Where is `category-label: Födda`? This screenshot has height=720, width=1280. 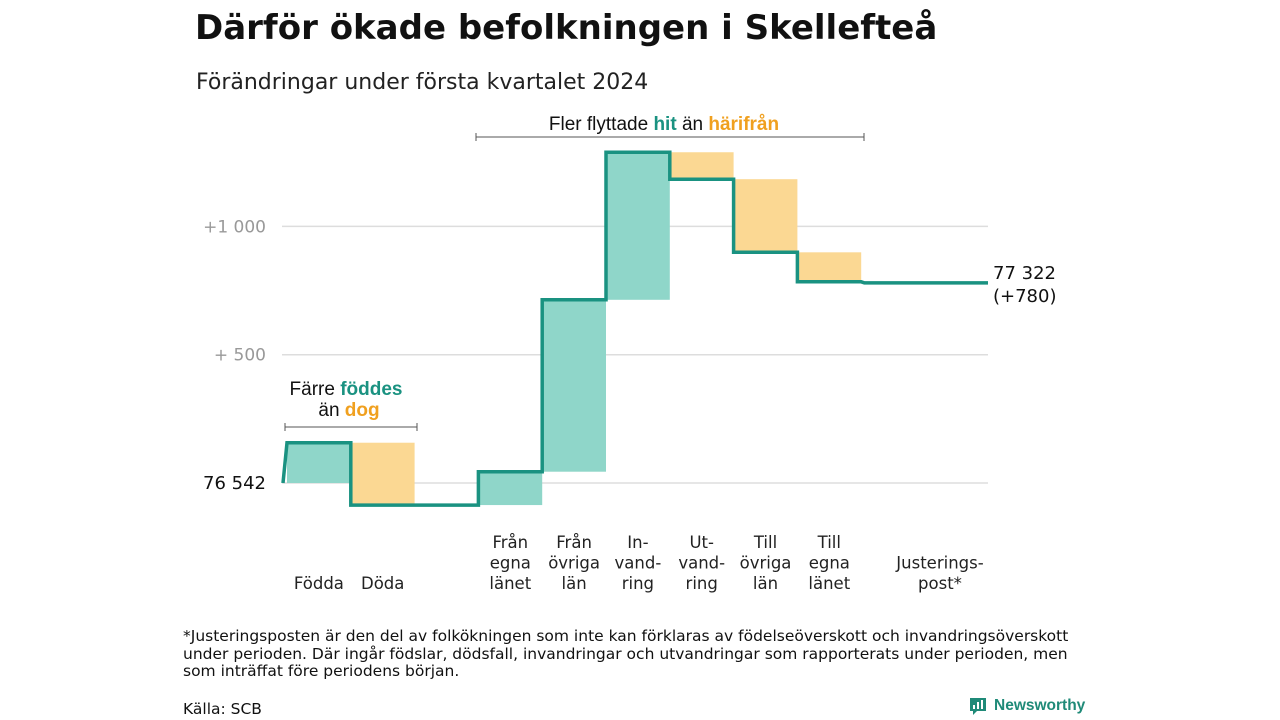 category-label: Födda is located at coordinates (319, 583).